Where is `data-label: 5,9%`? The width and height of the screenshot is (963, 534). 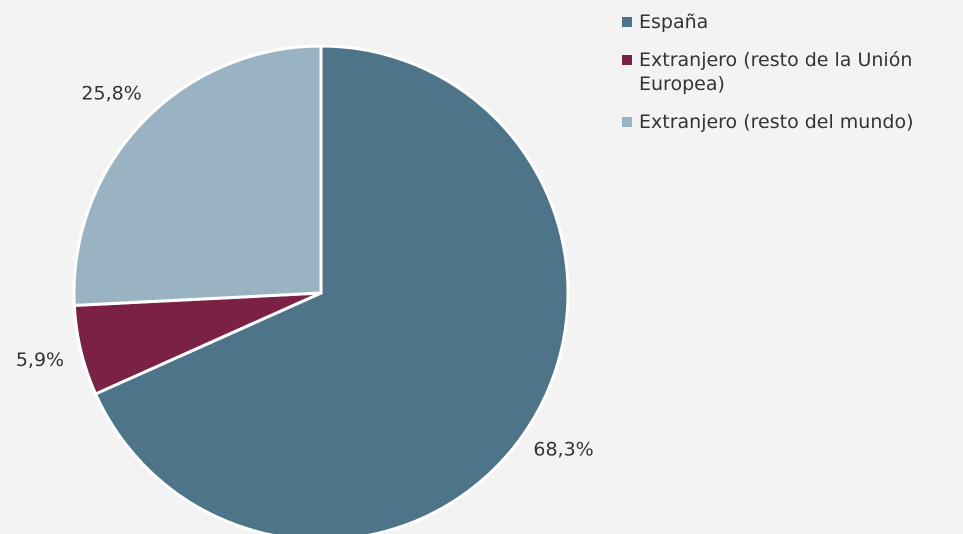 data-label: 5,9% is located at coordinates (40, 360).